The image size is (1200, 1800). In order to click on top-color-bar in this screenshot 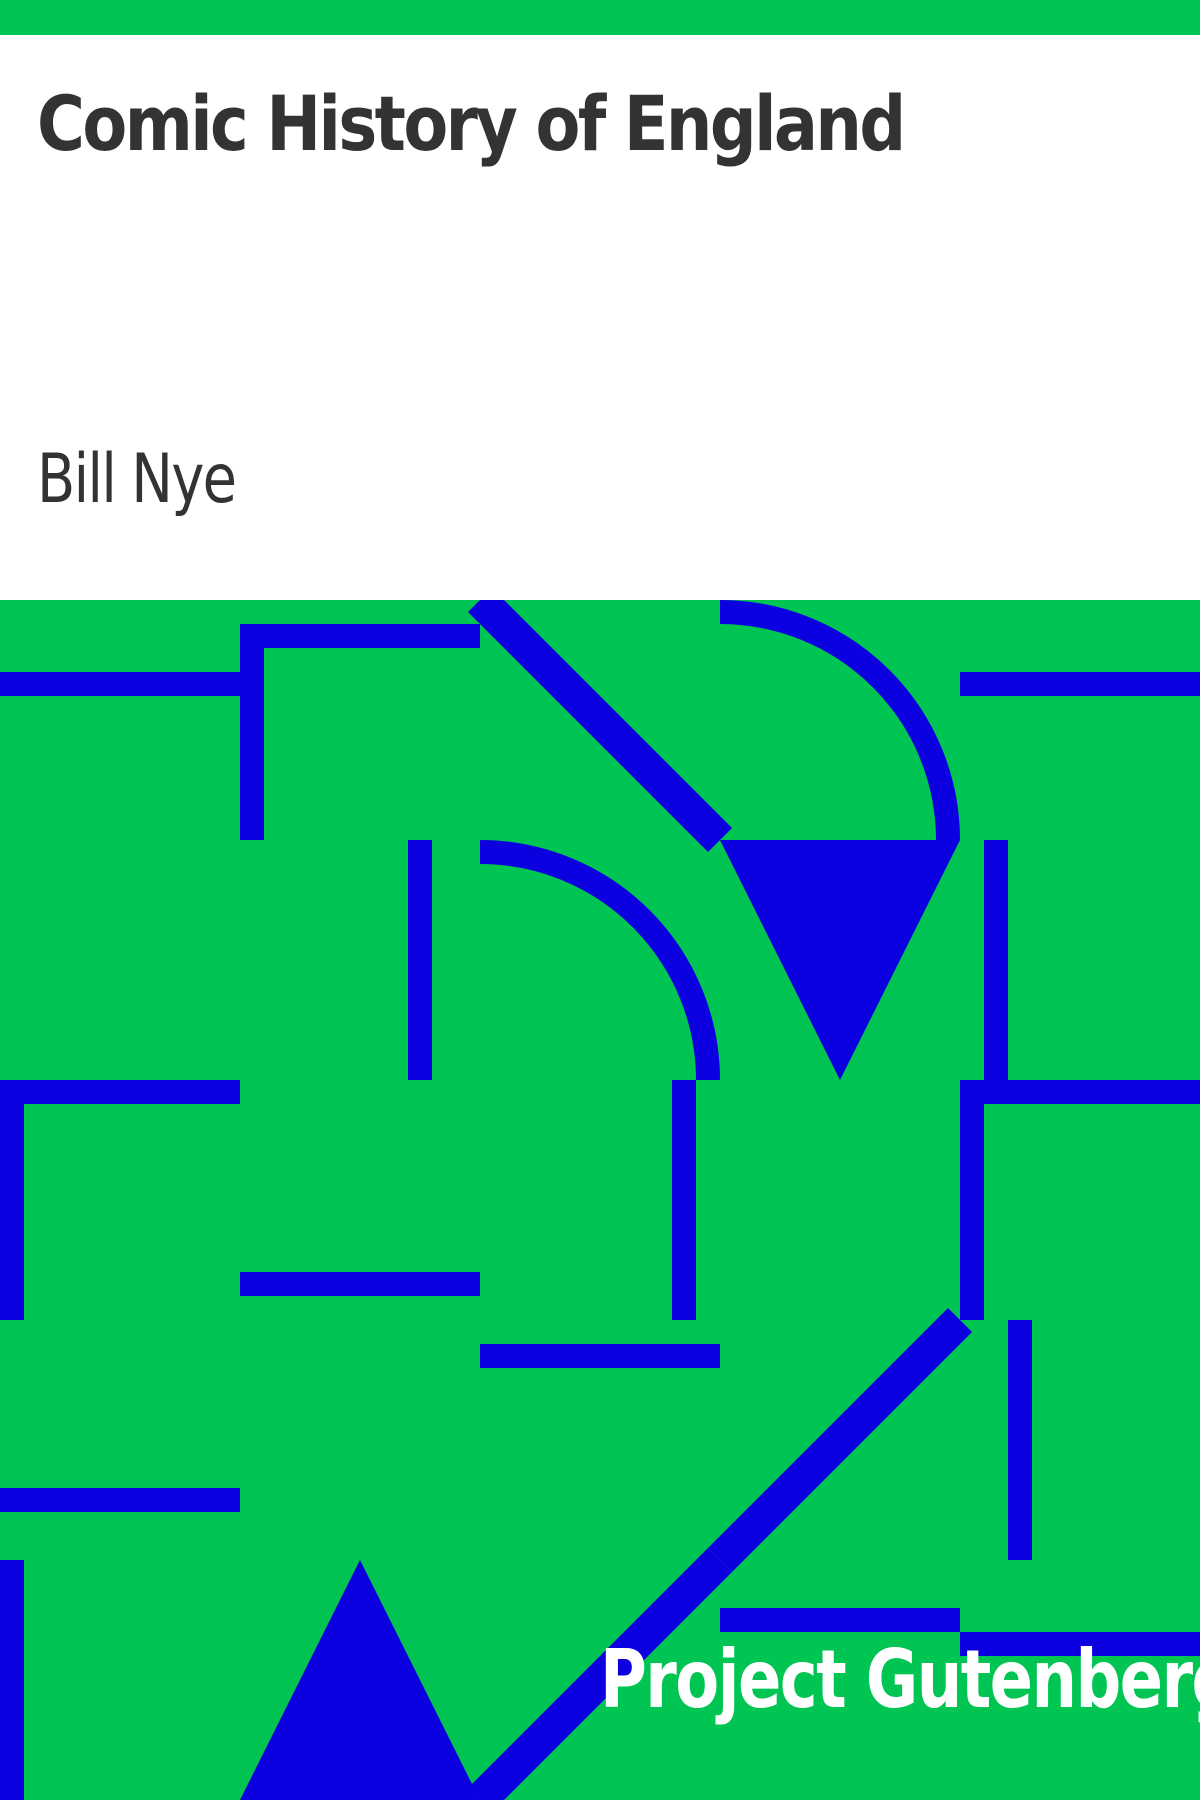, I will do `click(600, 17)`.